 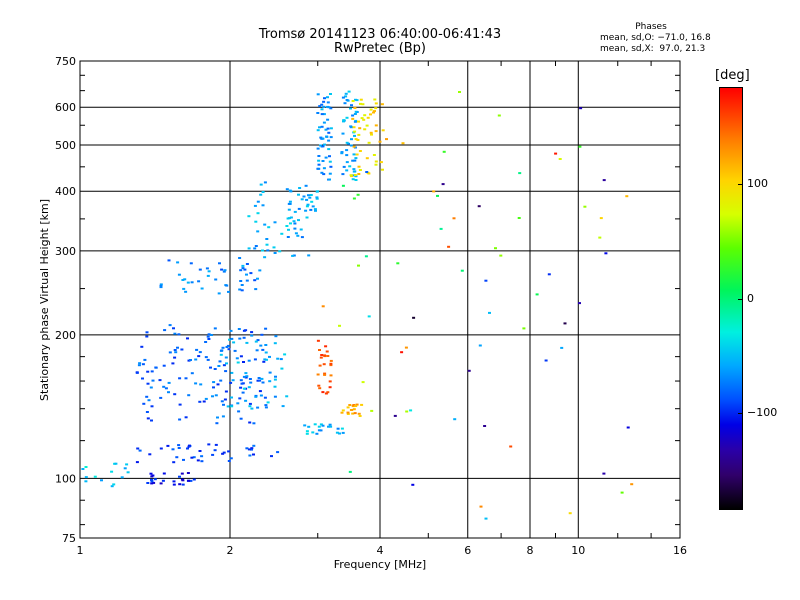 I want to click on y-axis-label: Stationary phase Virtual Height [km], so click(x=44, y=300).